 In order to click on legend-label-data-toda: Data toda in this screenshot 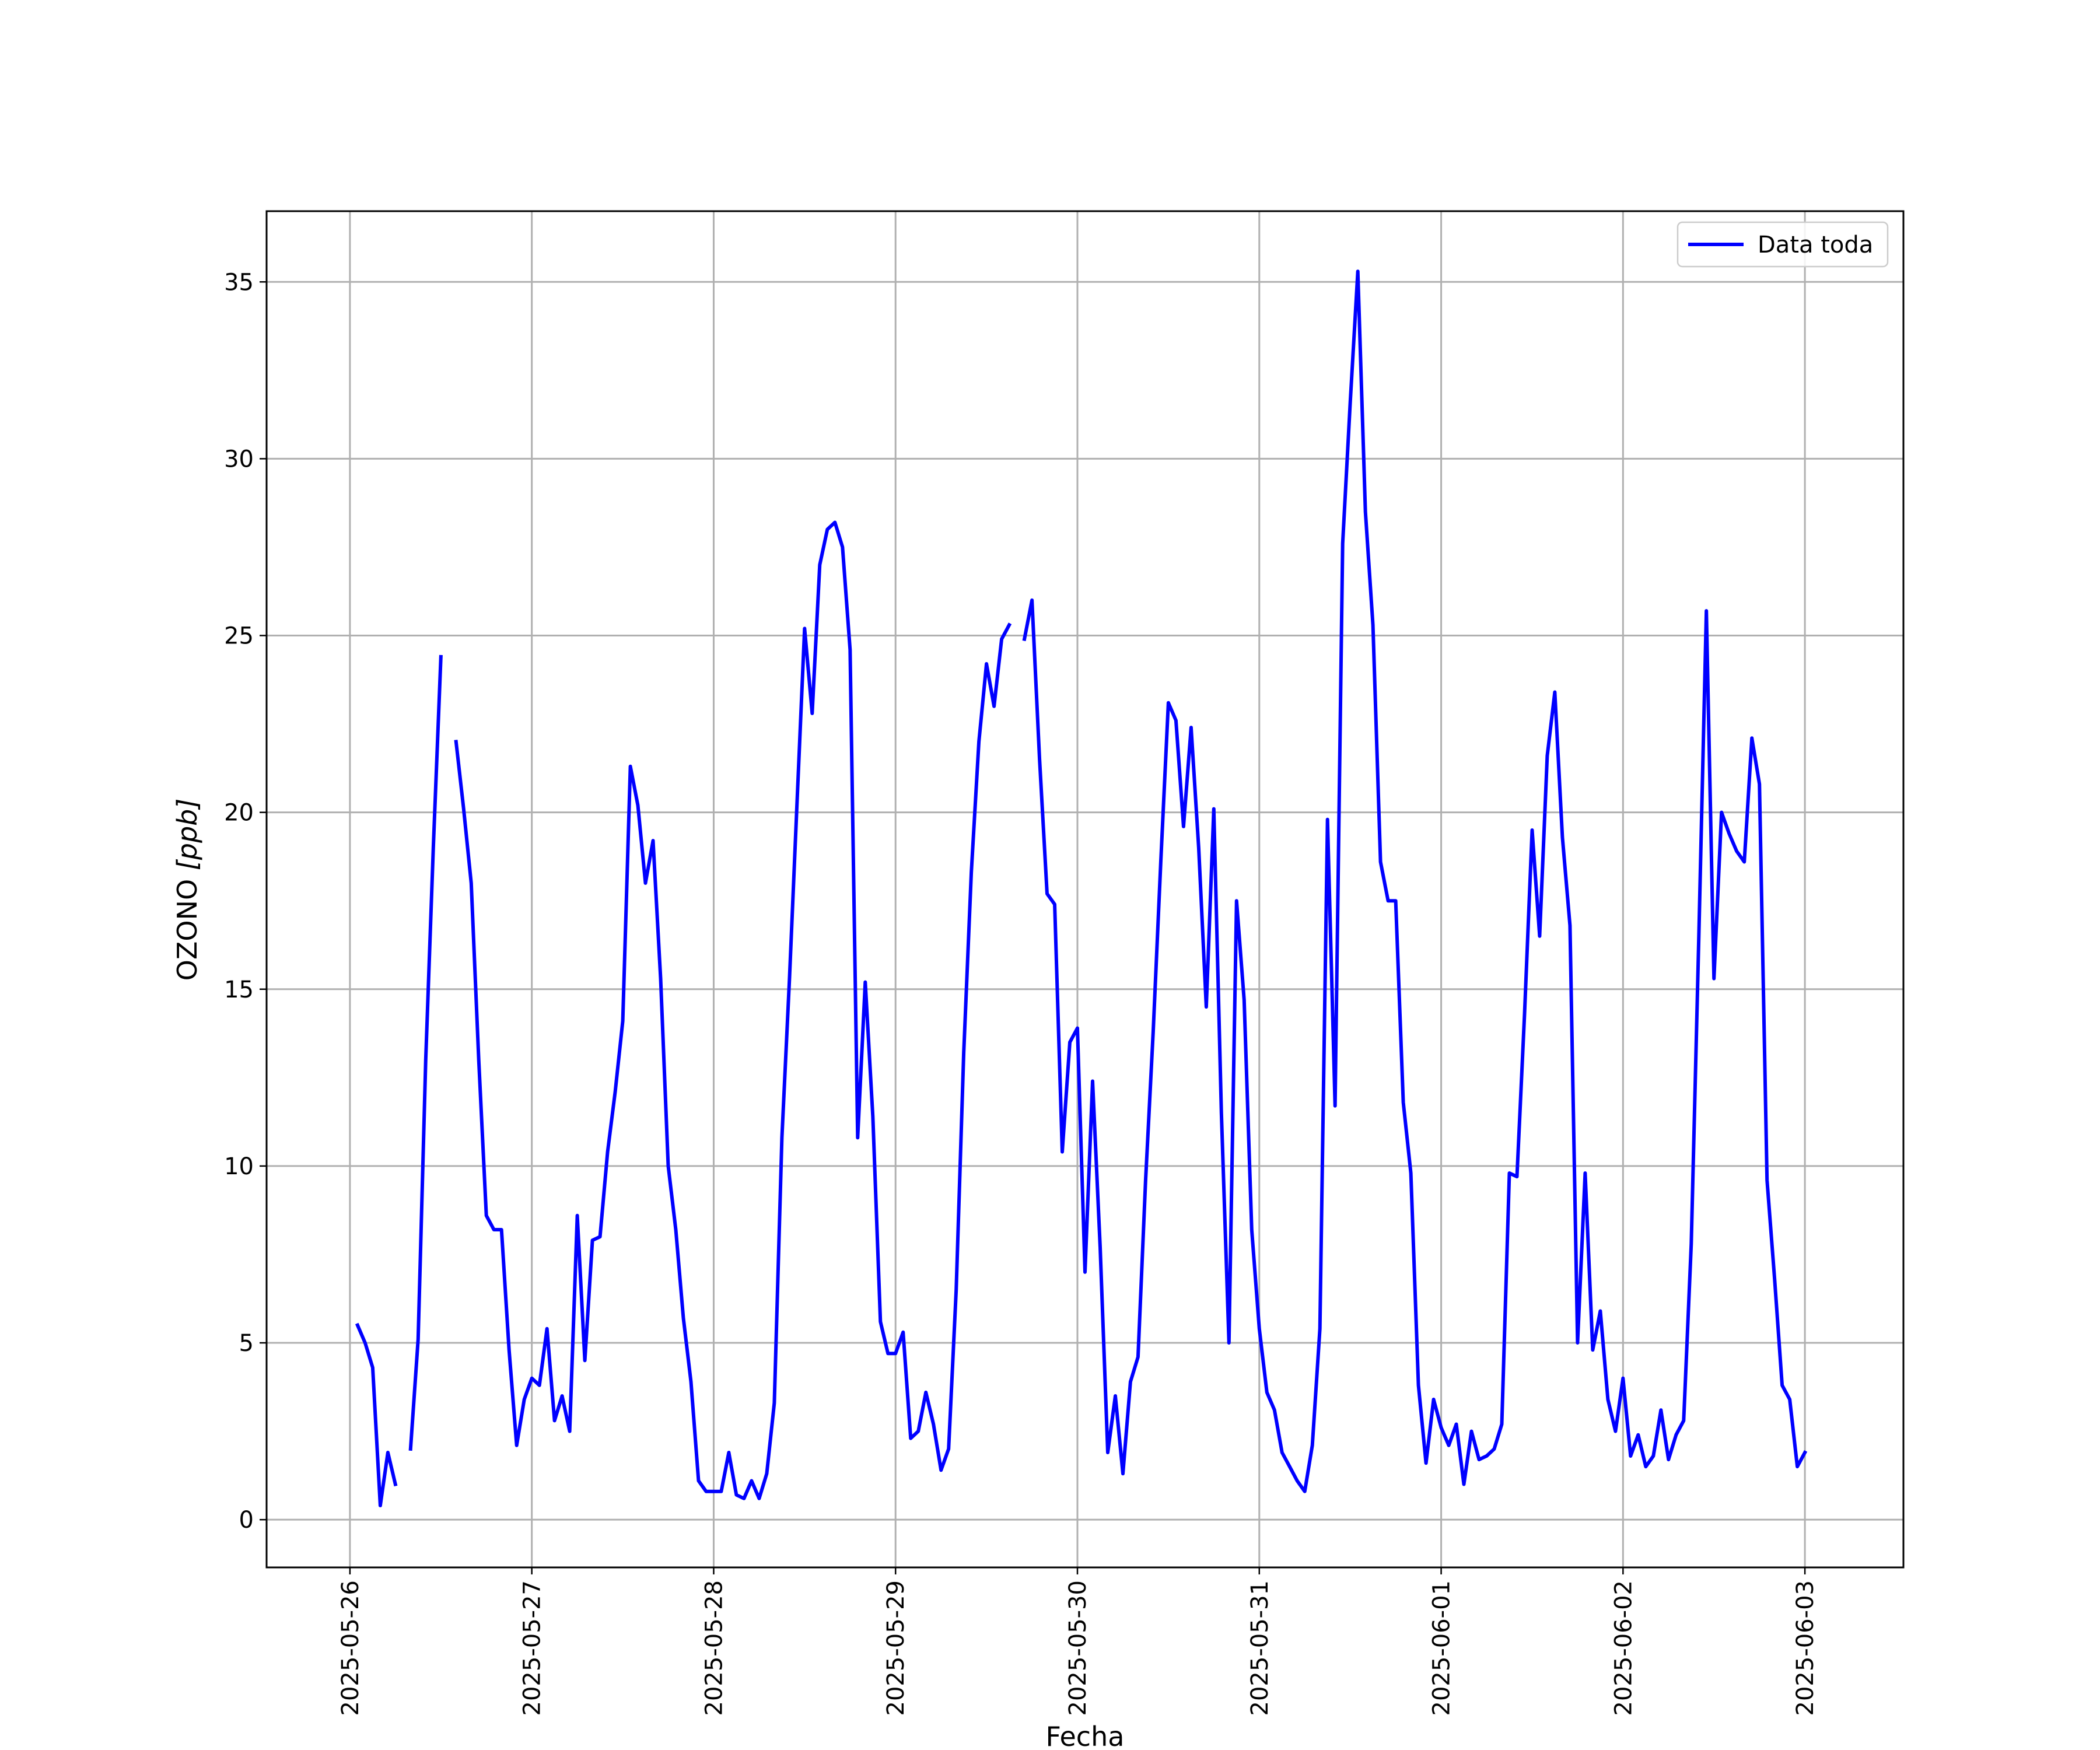, I will do `click(1815, 245)`.